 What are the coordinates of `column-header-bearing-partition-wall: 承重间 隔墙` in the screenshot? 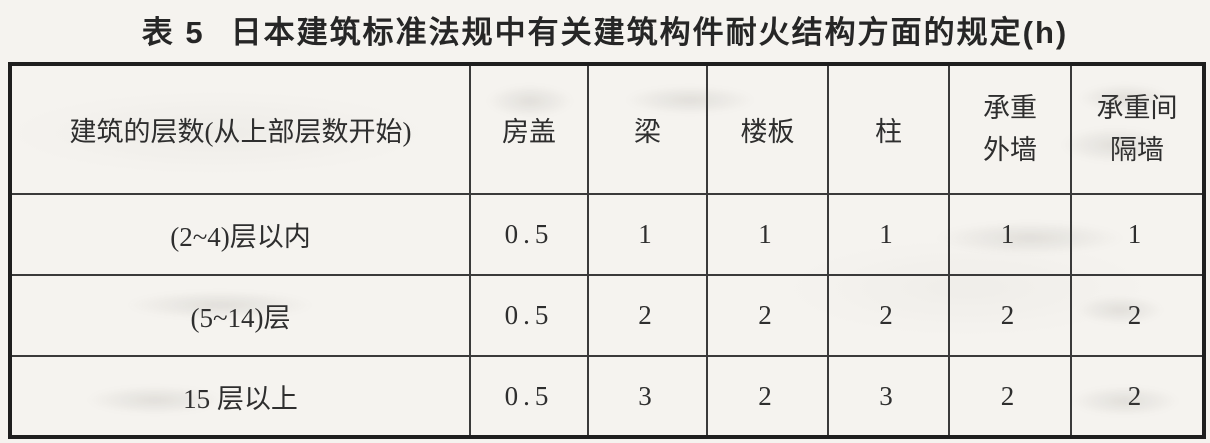 It's located at (1137, 129).